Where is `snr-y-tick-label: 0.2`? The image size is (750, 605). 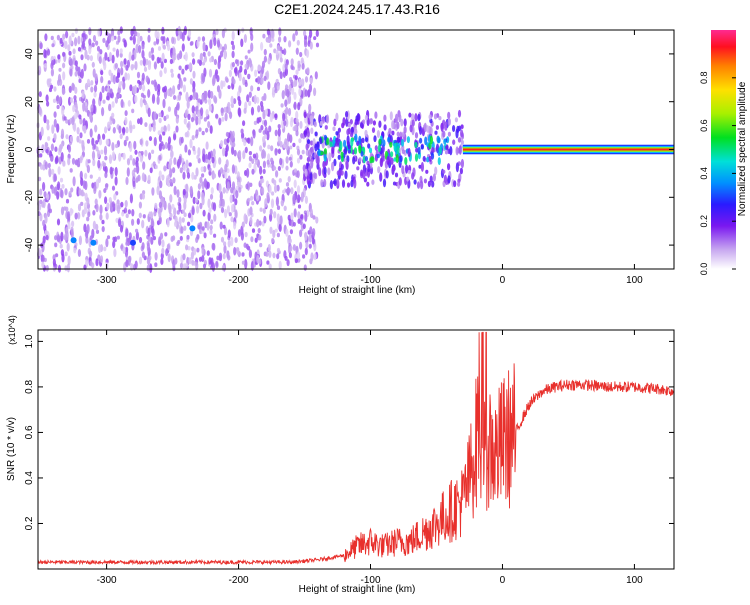
snr-y-tick-label: 0.2 is located at coordinates (29, 523).